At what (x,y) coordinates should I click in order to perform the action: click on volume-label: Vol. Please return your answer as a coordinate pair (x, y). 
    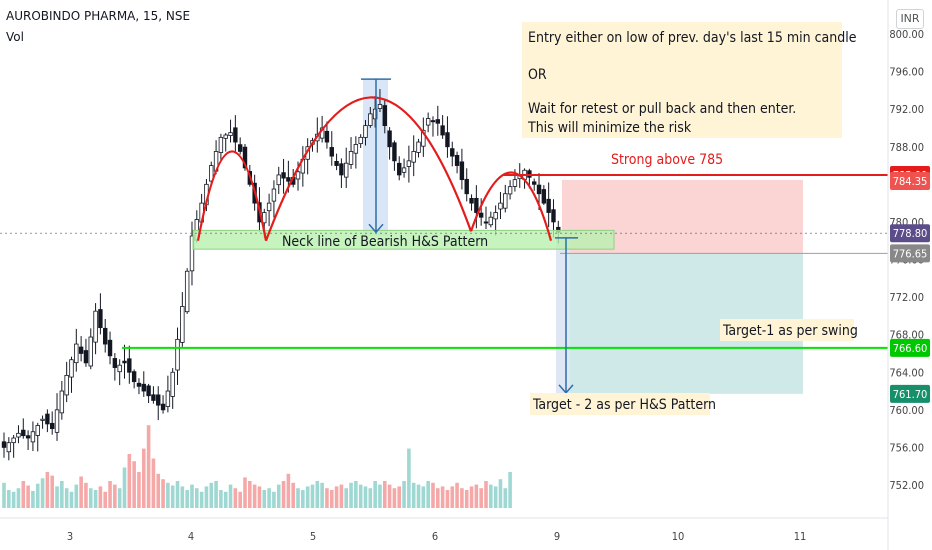
    Looking at the image, I should click on (15, 37).